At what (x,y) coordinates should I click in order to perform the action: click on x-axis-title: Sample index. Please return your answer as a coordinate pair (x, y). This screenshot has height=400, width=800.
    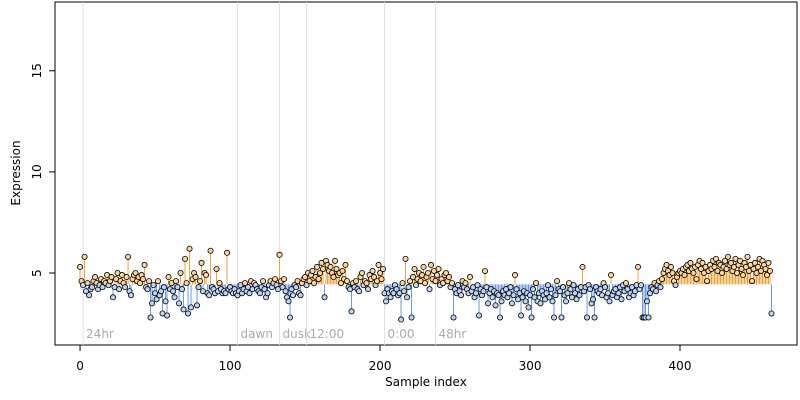
    Looking at the image, I should click on (426, 382).